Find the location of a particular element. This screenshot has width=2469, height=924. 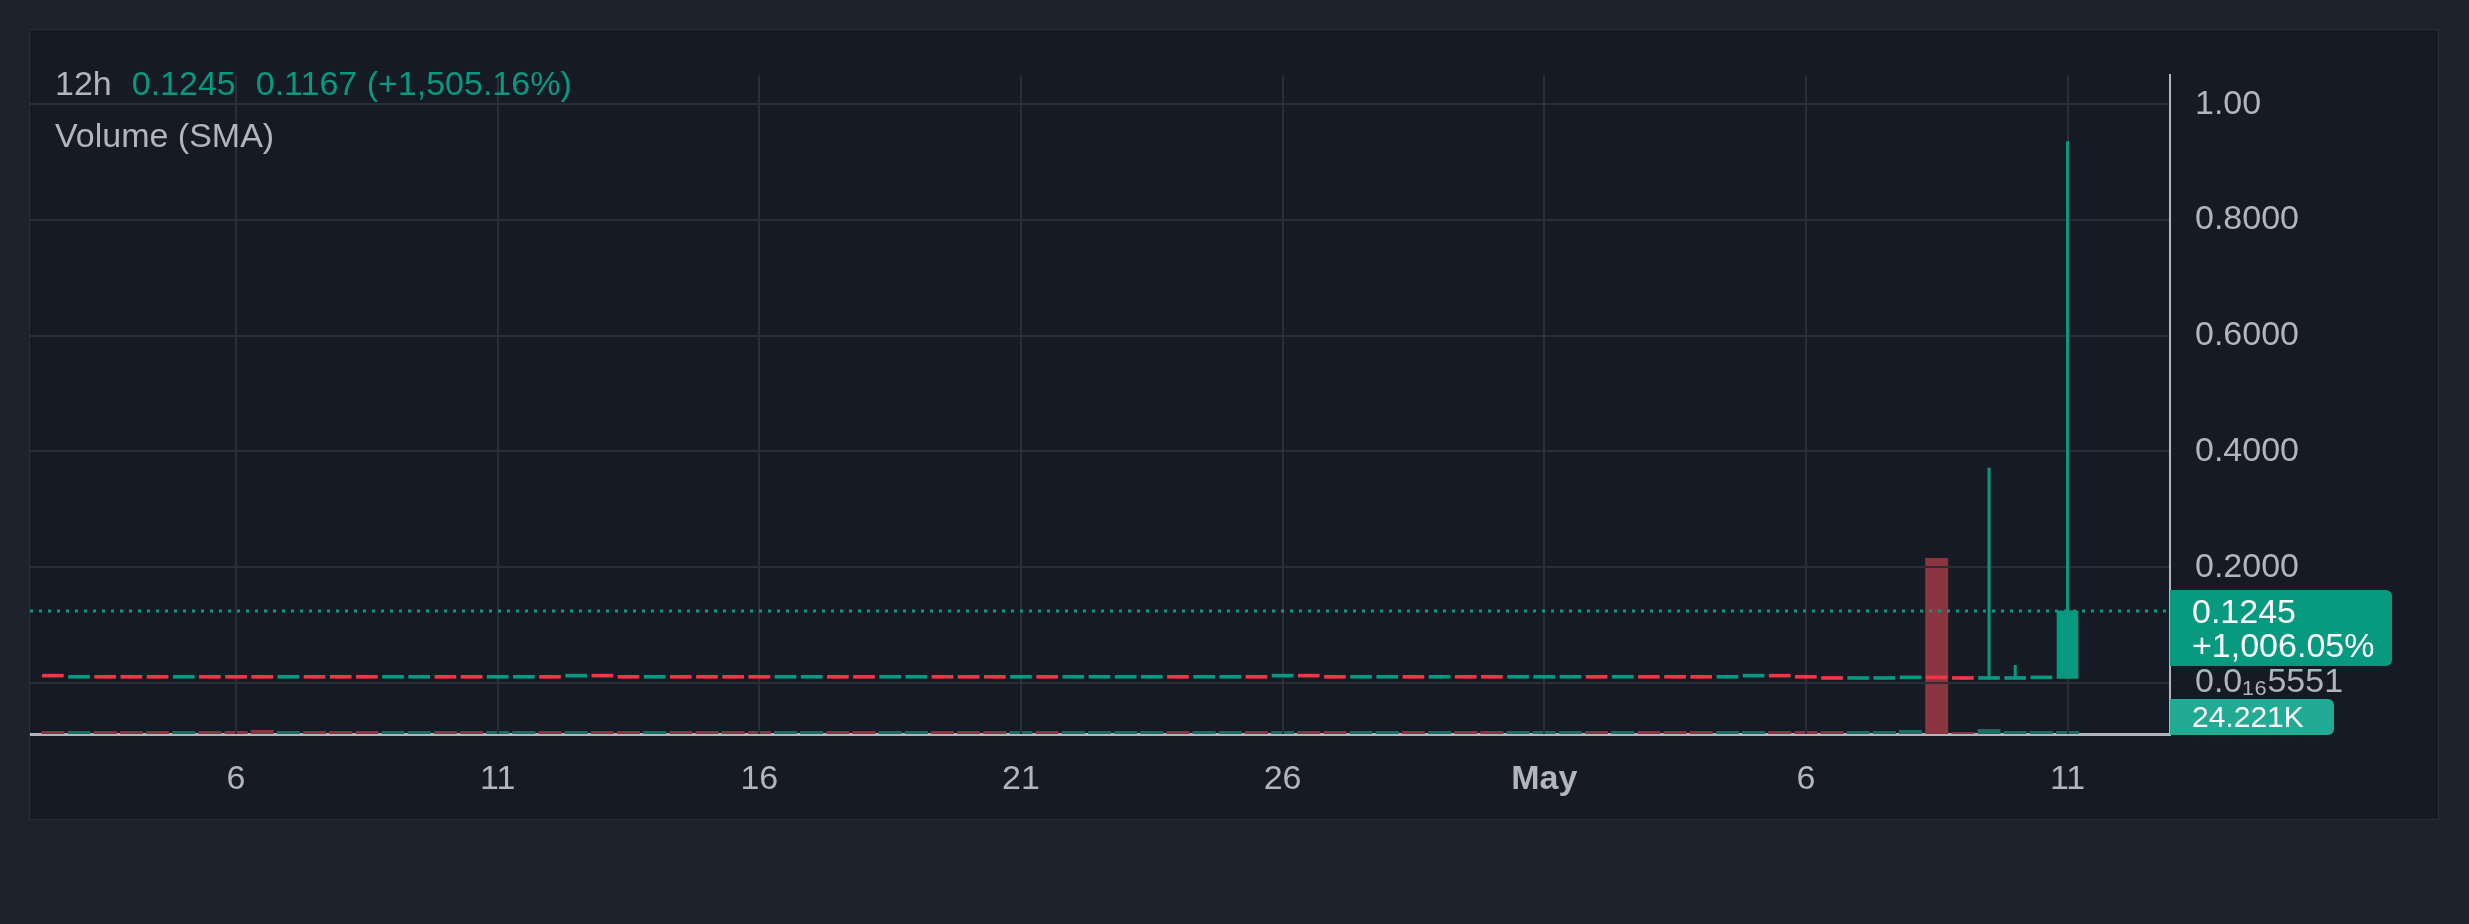

ref-line-label: 0.1245 +1,006.05% is located at coordinates (2281, 627).